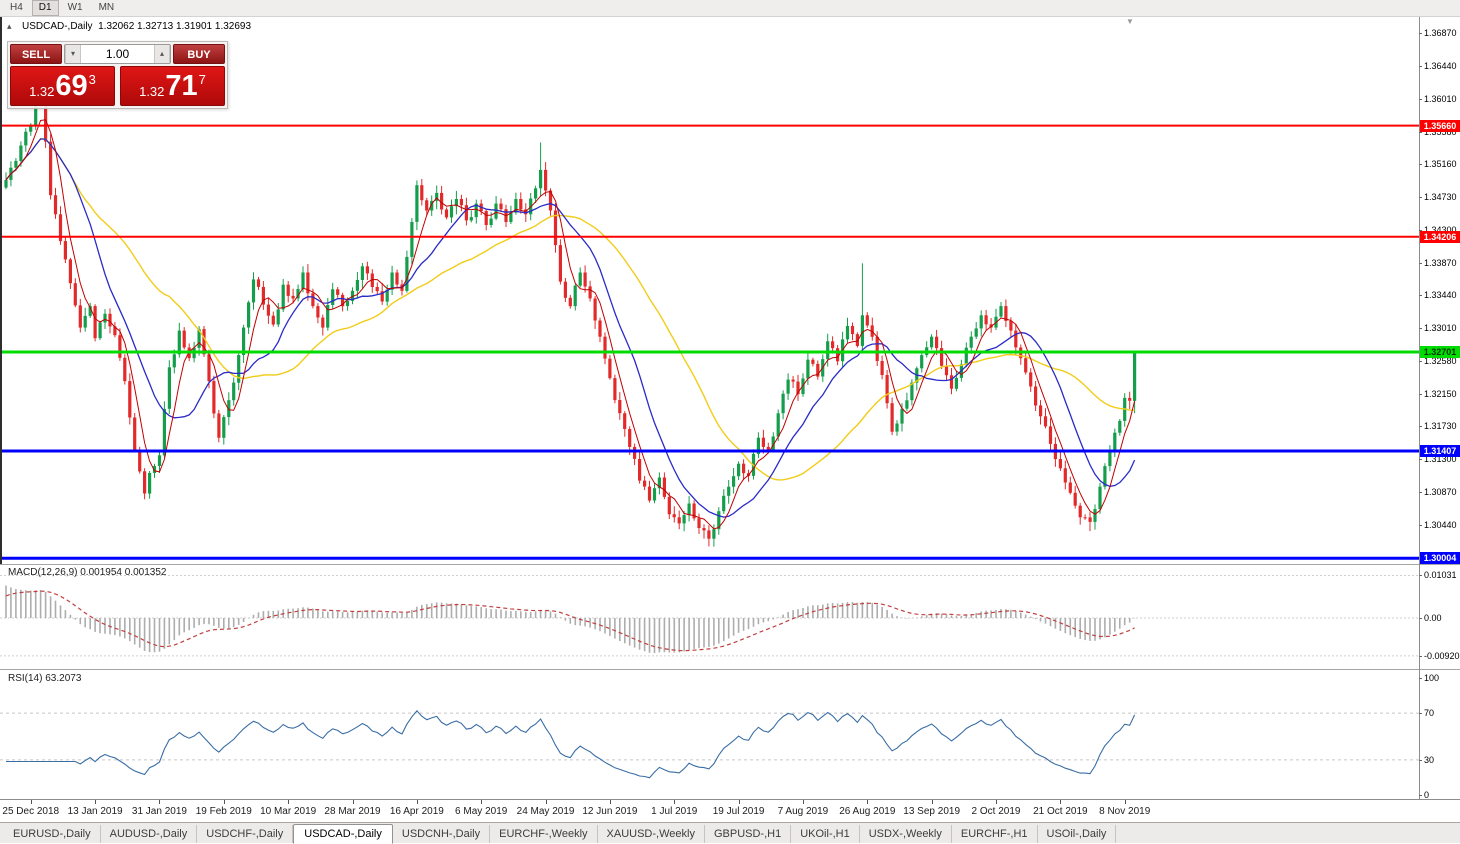 The image size is (1460, 844). I want to click on rsi-scale-label: 0, so click(1427, 794).